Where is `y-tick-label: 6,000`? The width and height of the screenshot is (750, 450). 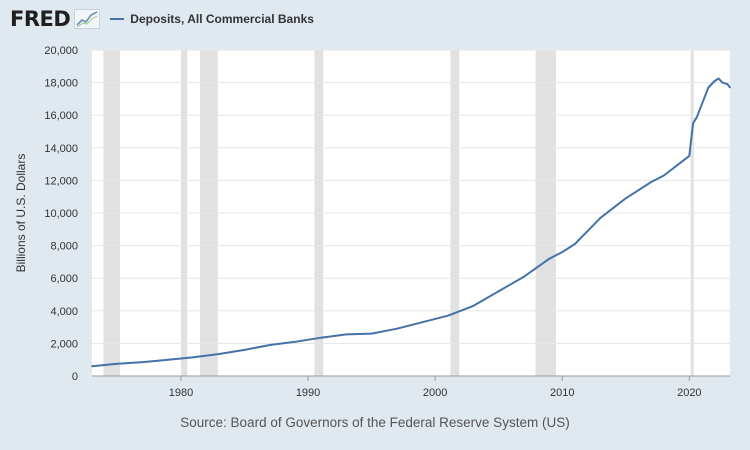
y-tick-label: 6,000 is located at coordinates (64, 279).